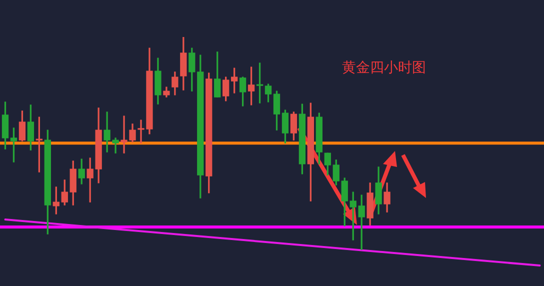  Describe the element at coordinates (260, 83) in the screenshot. I see `candlestick` at that location.